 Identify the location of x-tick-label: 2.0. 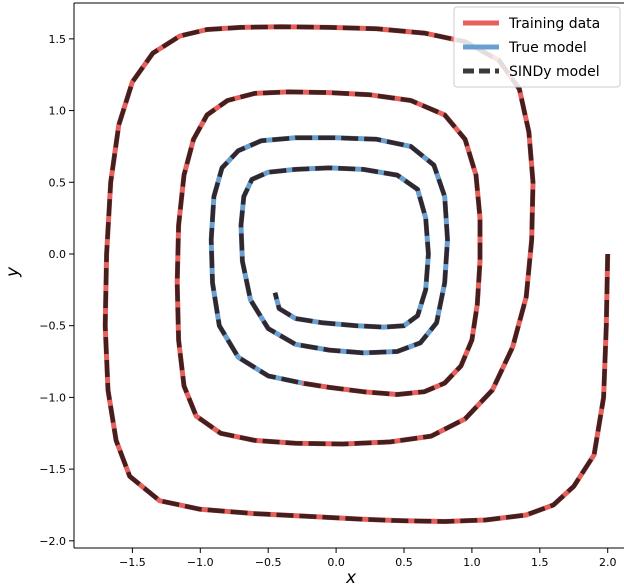
(608, 562).